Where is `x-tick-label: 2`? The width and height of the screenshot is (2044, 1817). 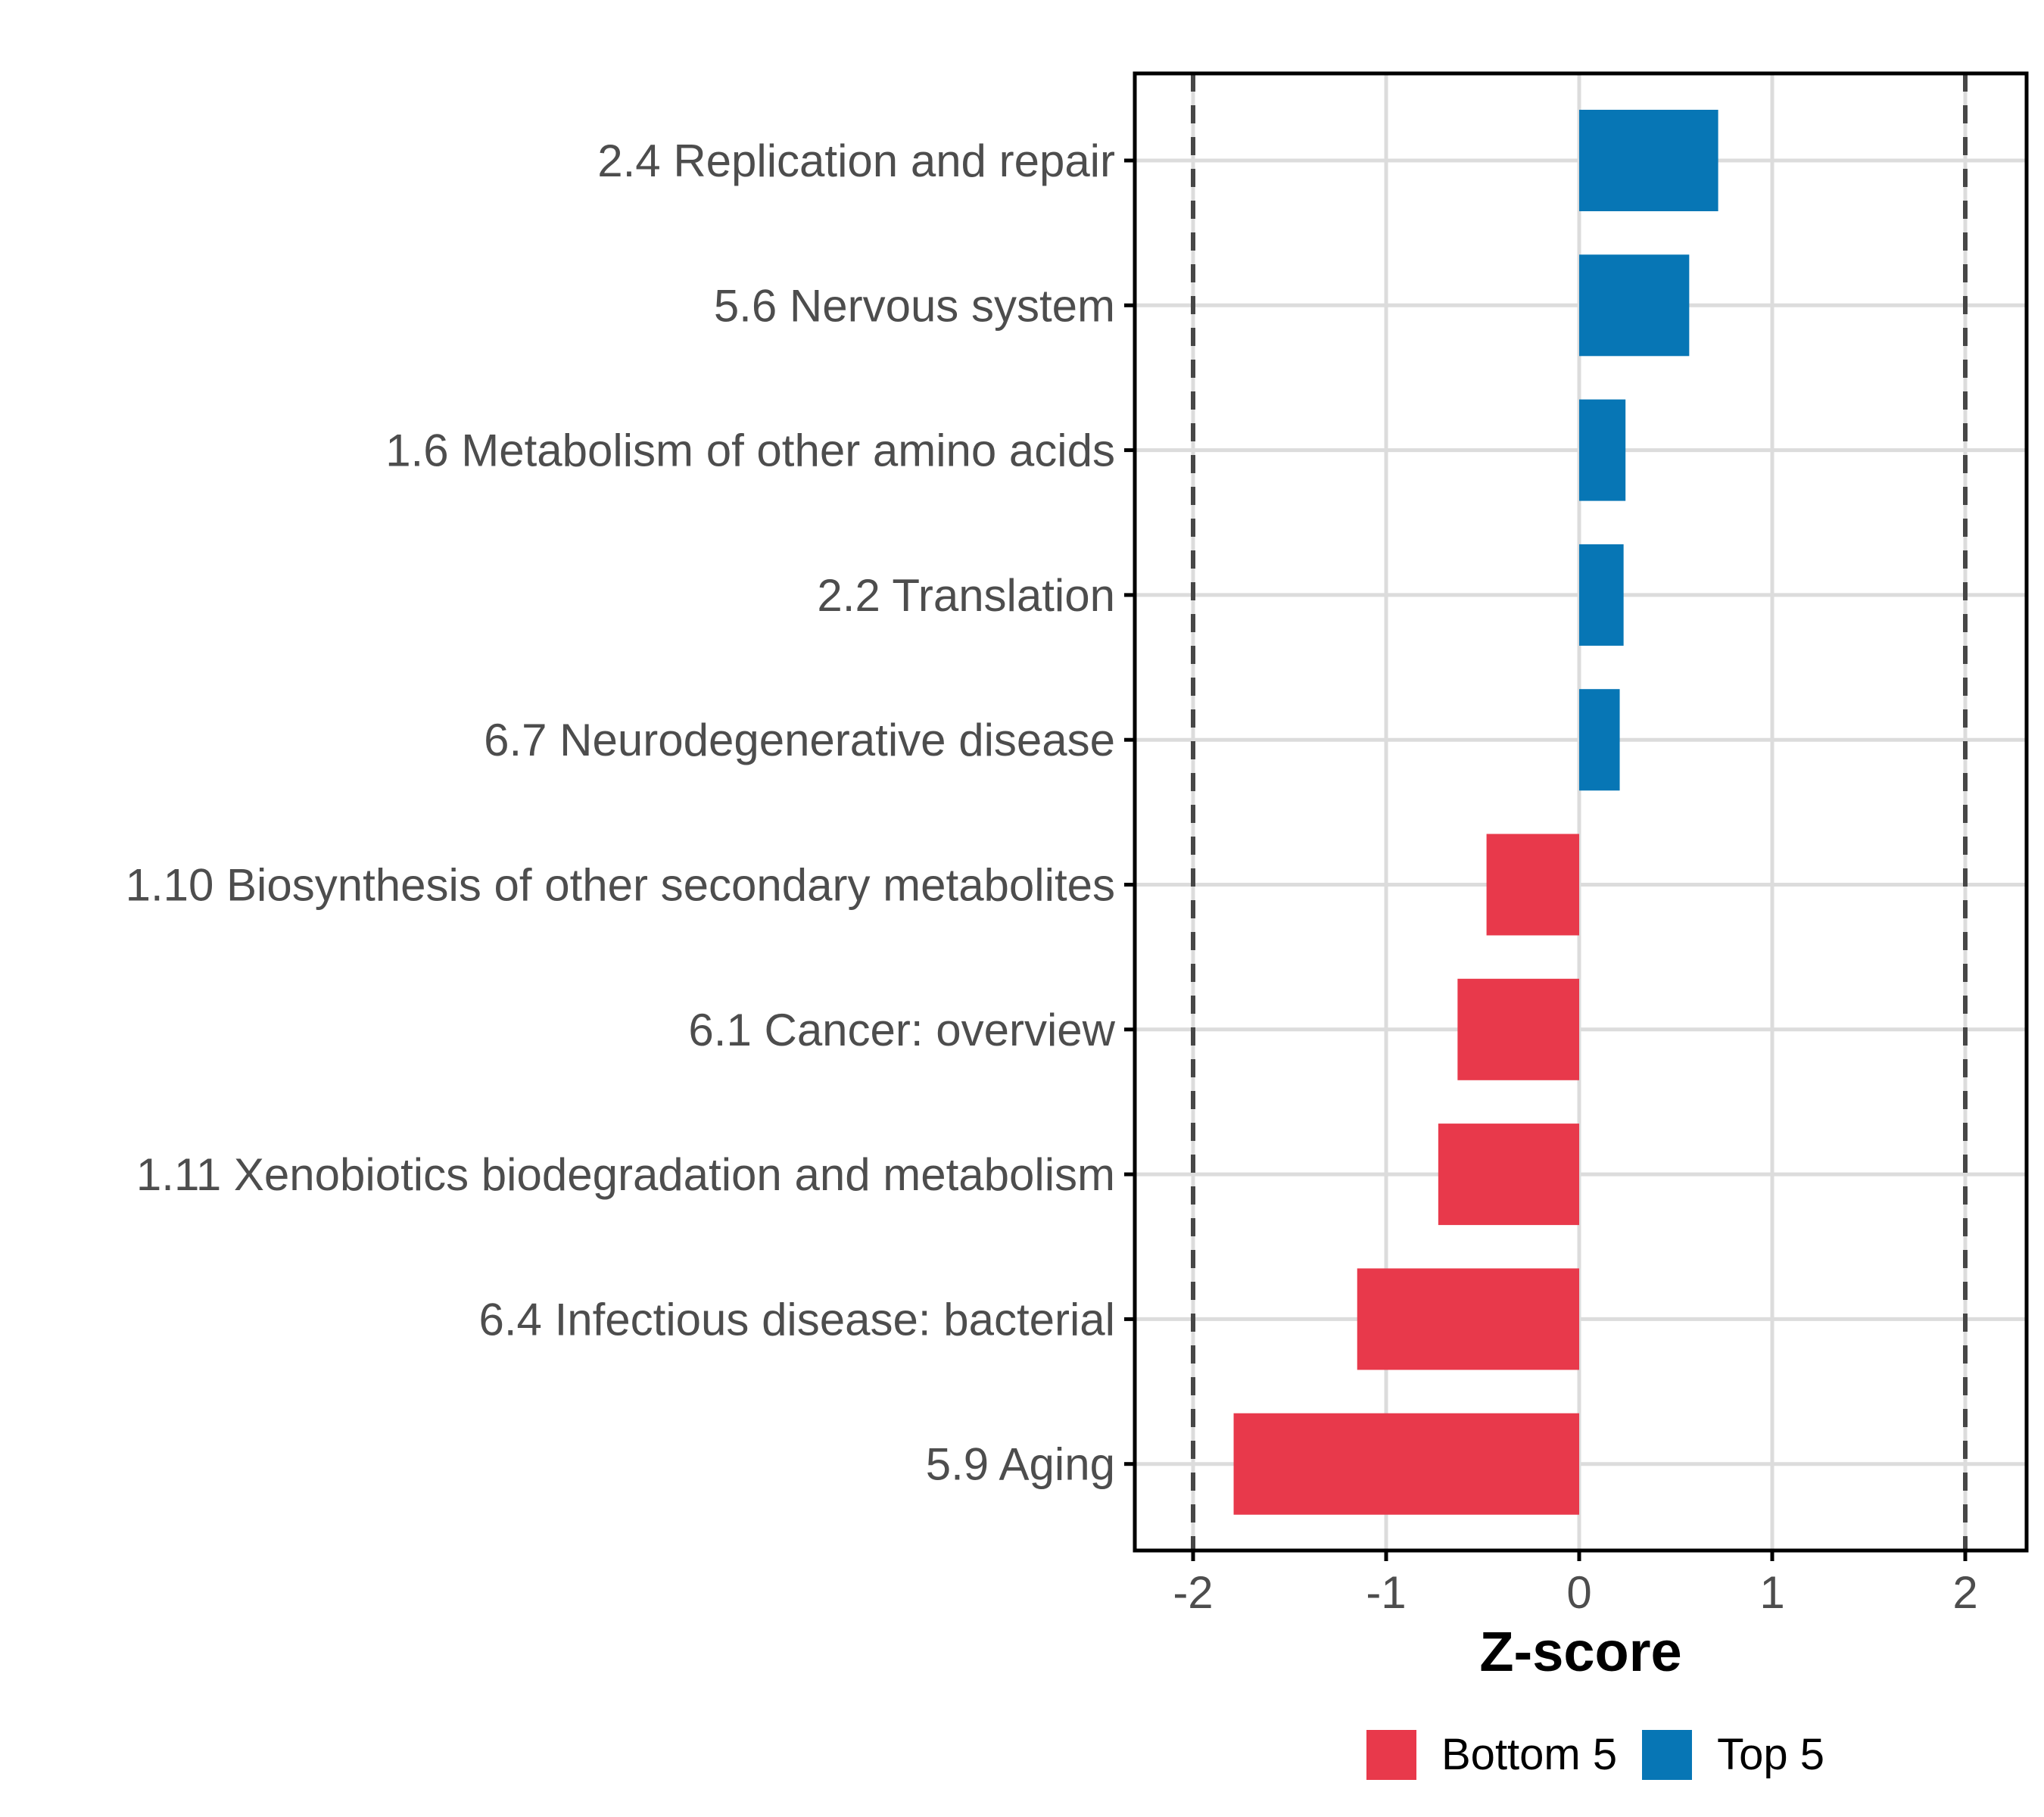
x-tick-label: 2 is located at coordinates (1964, 1592).